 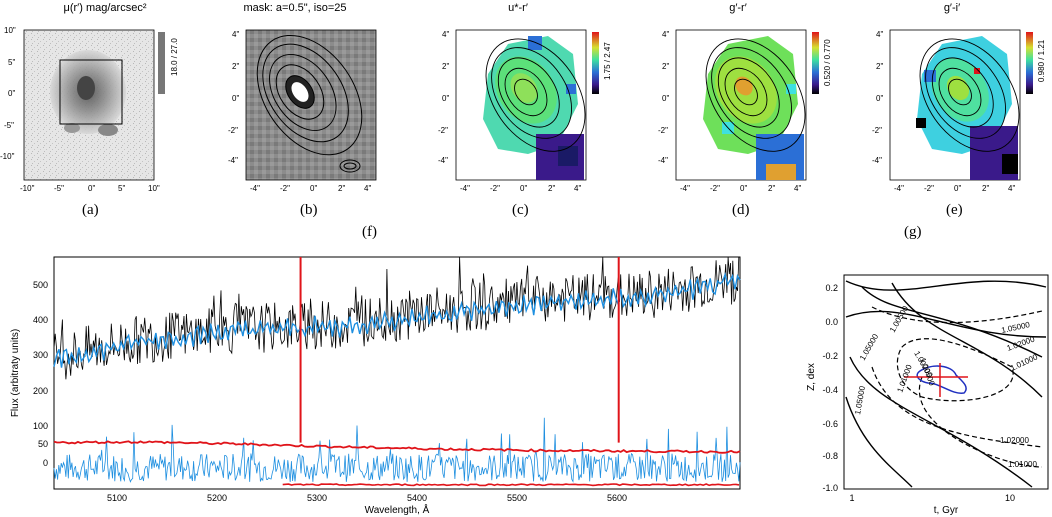 I want to click on chi2-ytick: -1.0, so click(x=830, y=488).